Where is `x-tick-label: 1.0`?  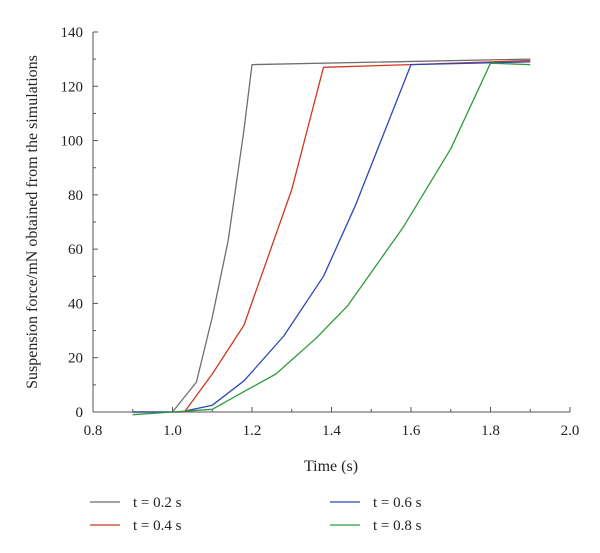 x-tick-label: 1.0 is located at coordinates (172, 431).